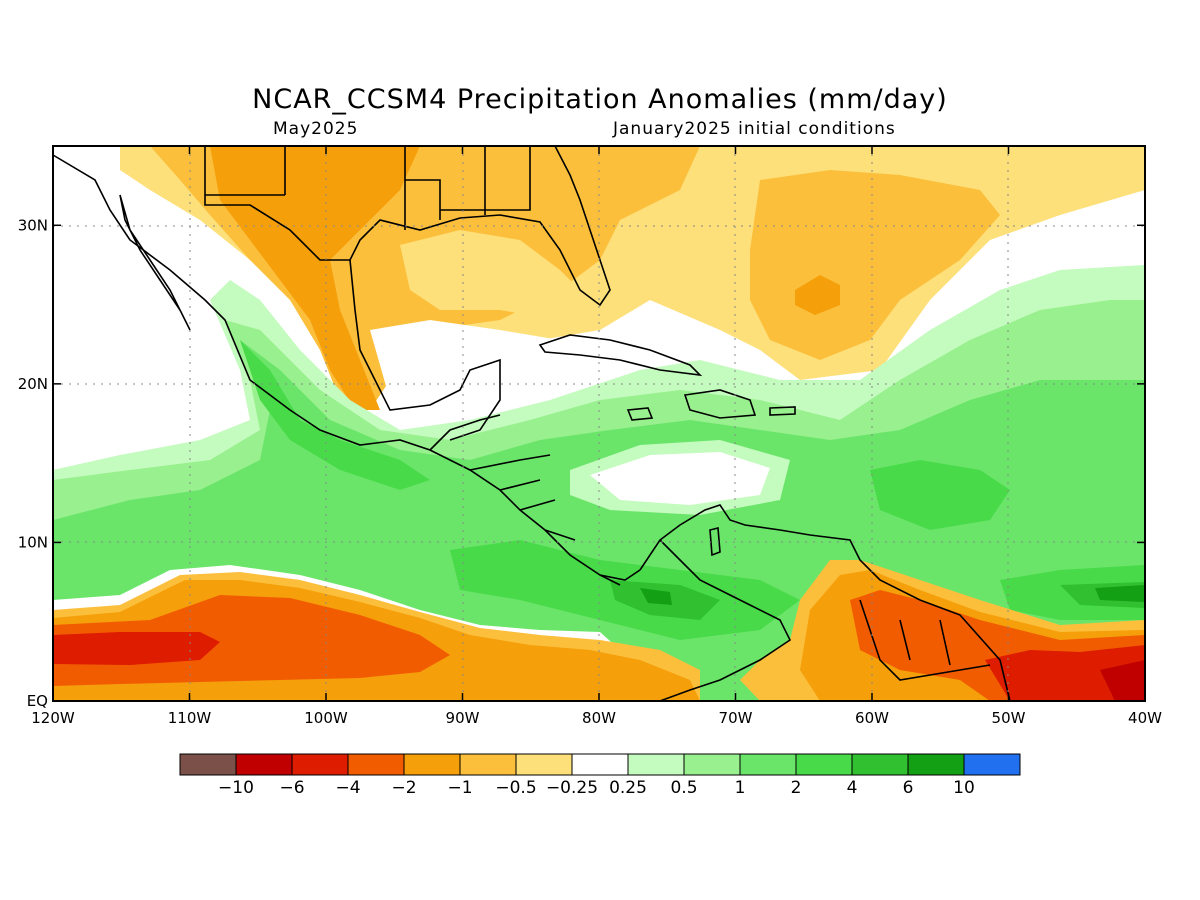  What do you see at coordinates (459, 788) in the screenshot?
I see `colorbar-label: −1` at bounding box center [459, 788].